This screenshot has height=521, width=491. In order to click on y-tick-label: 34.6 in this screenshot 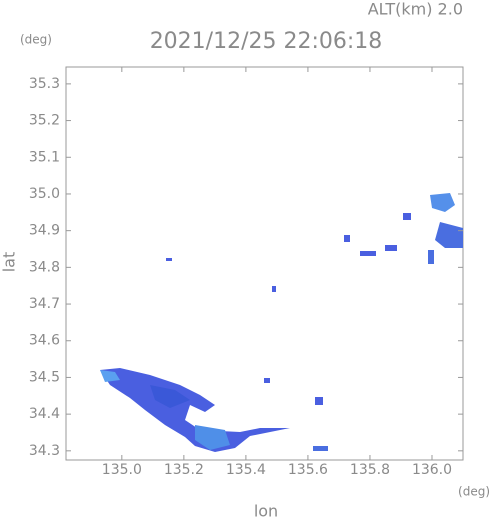, I will do `click(44, 341)`.